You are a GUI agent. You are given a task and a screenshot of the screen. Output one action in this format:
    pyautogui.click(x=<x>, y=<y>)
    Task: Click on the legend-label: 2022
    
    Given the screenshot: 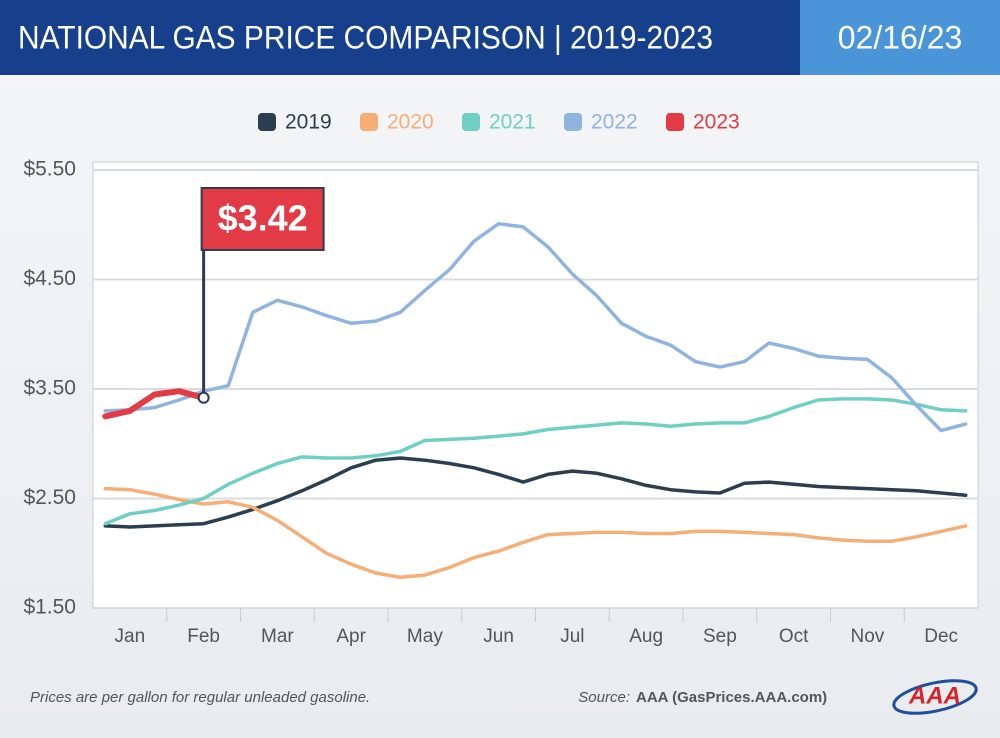 What is the action you would take?
    pyautogui.click(x=614, y=122)
    